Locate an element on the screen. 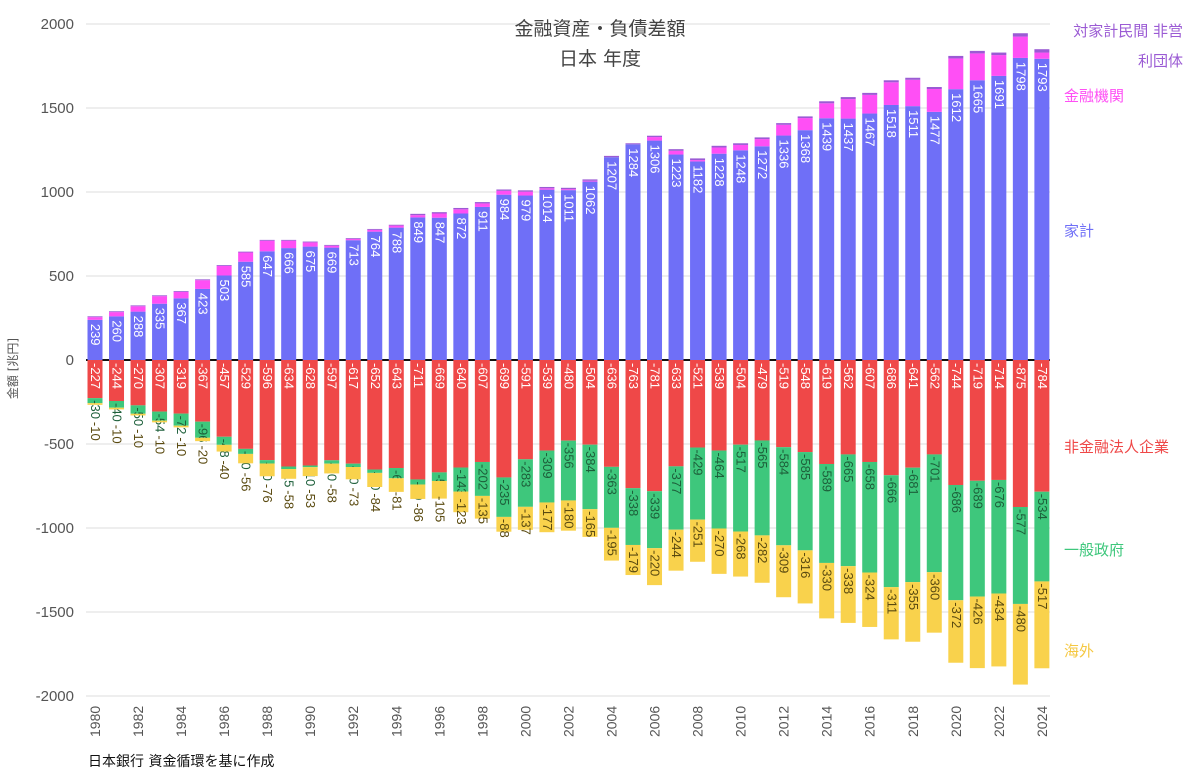 The image size is (1200, 781). bar-5-2017 is located at coordinates (891, 613).